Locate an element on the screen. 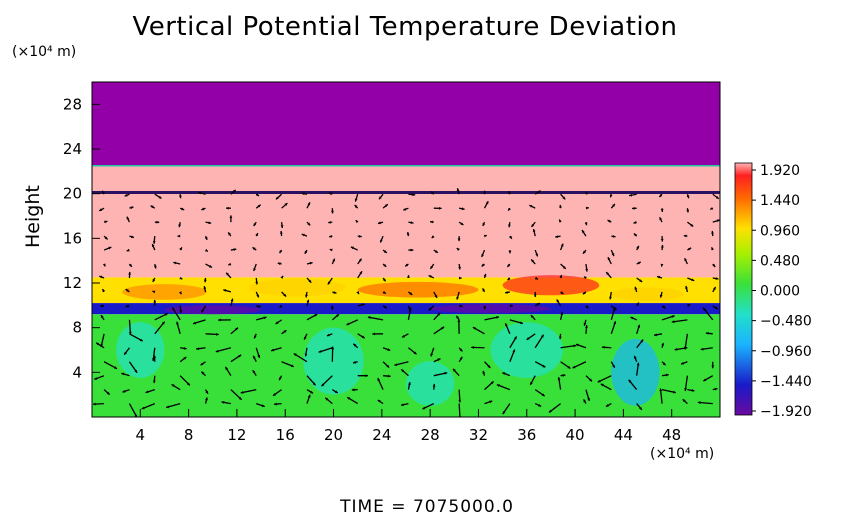 Image resolution: width=854 pixels, height=519 pixels. colorbar-tick-label: 0.960 is located at coordinates (780, 231).